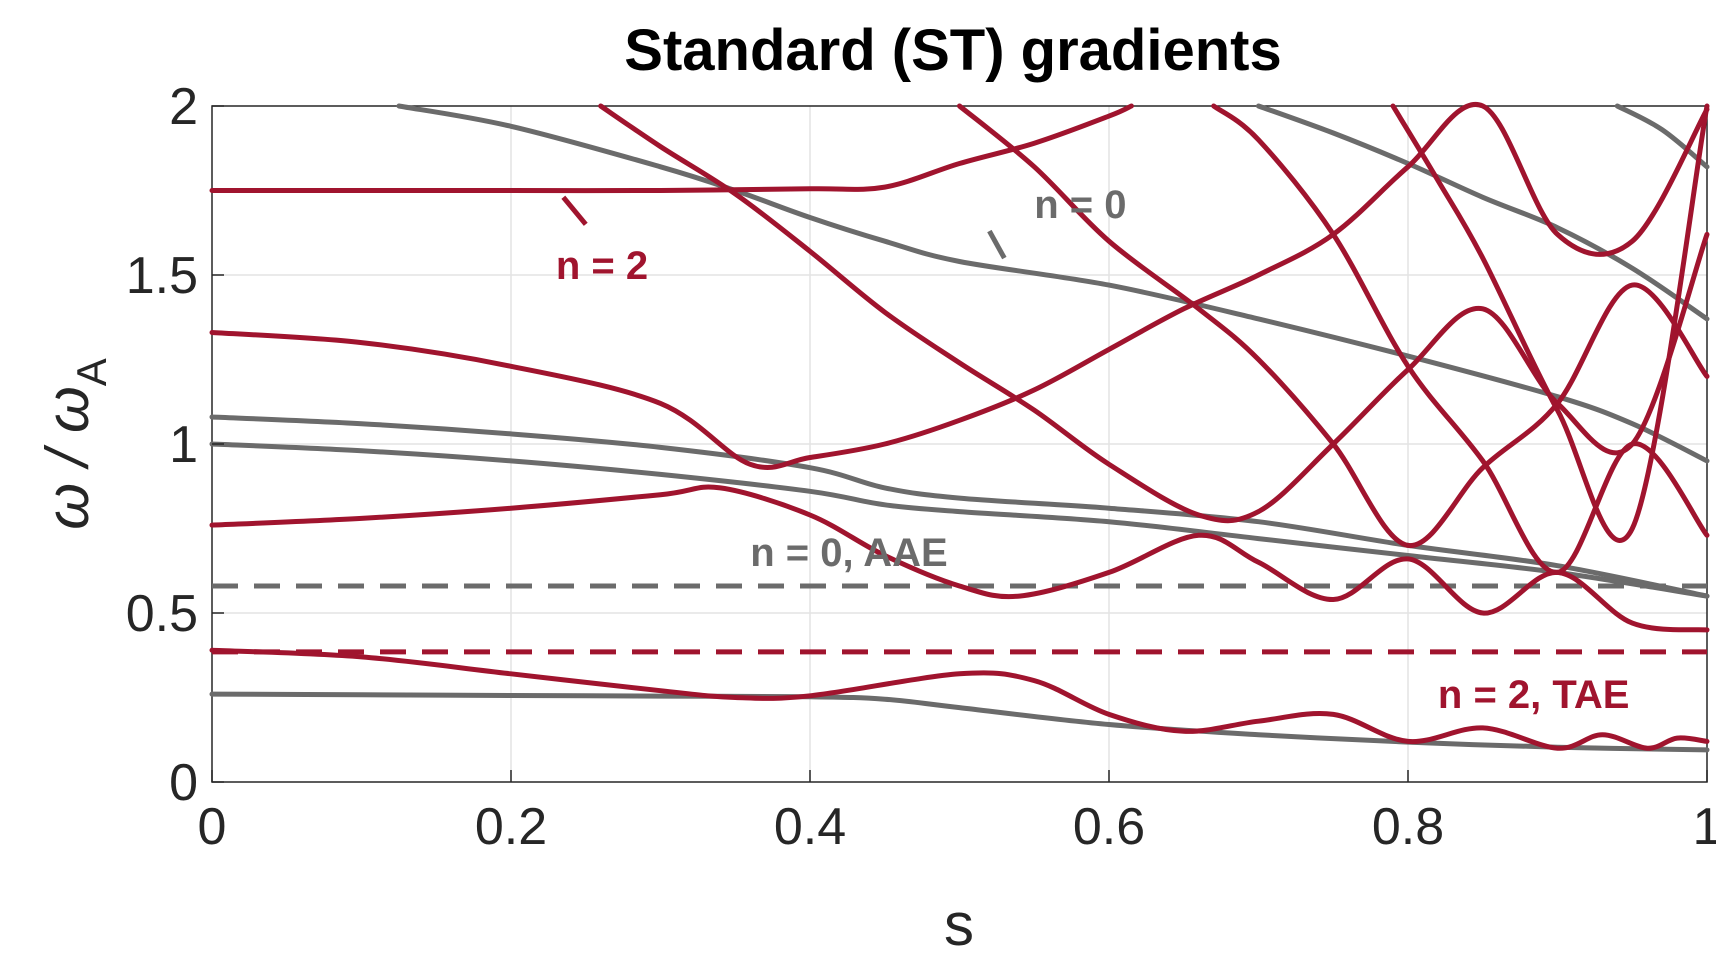 This screenshot has width=1716, height=963. I want to click on x-tick-label: 0, so click(212, 827).